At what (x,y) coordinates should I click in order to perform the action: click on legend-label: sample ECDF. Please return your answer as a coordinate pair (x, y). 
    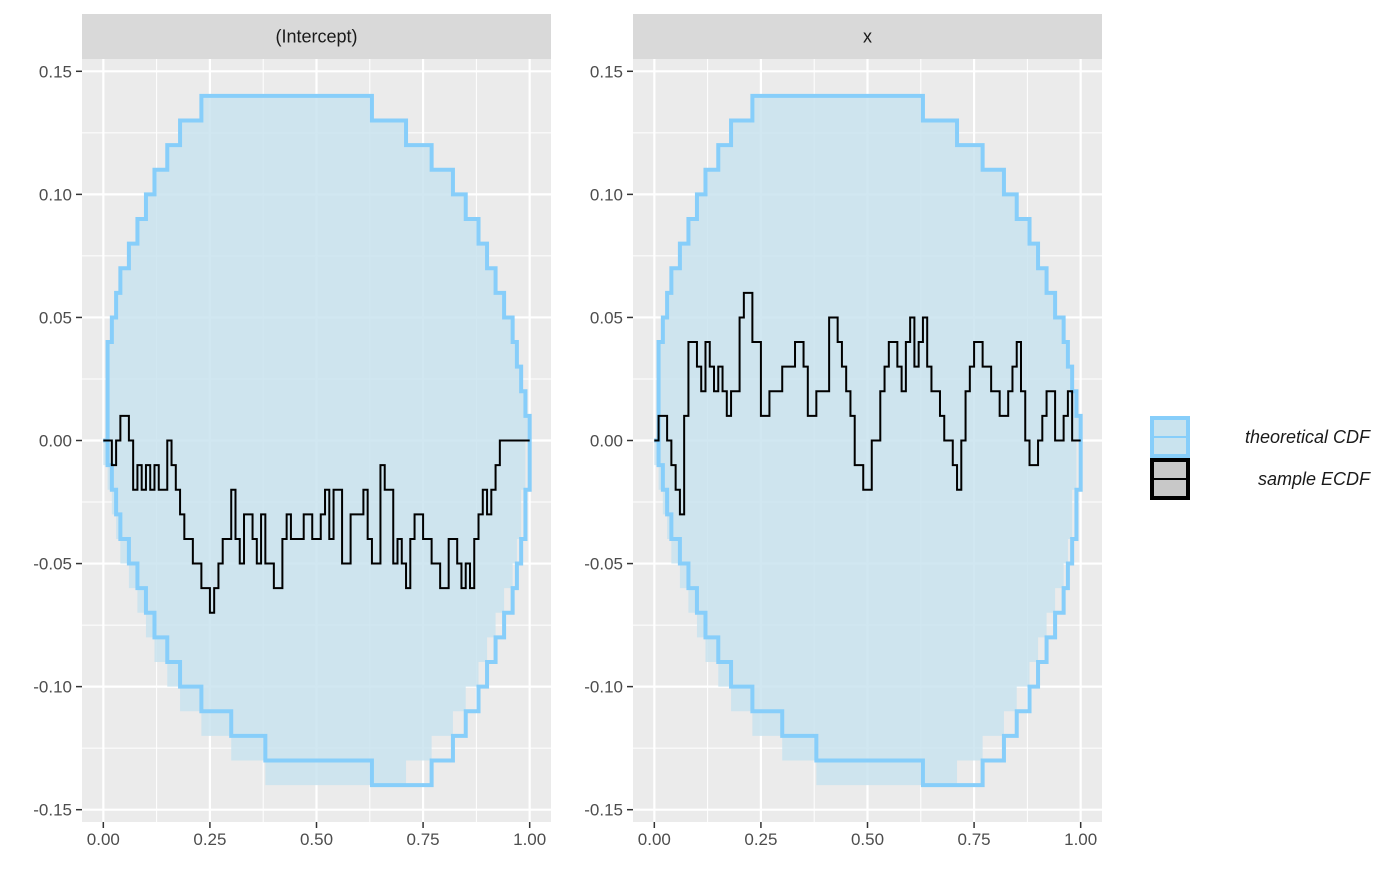
    Looking at the image, I should click on (1314, 479).